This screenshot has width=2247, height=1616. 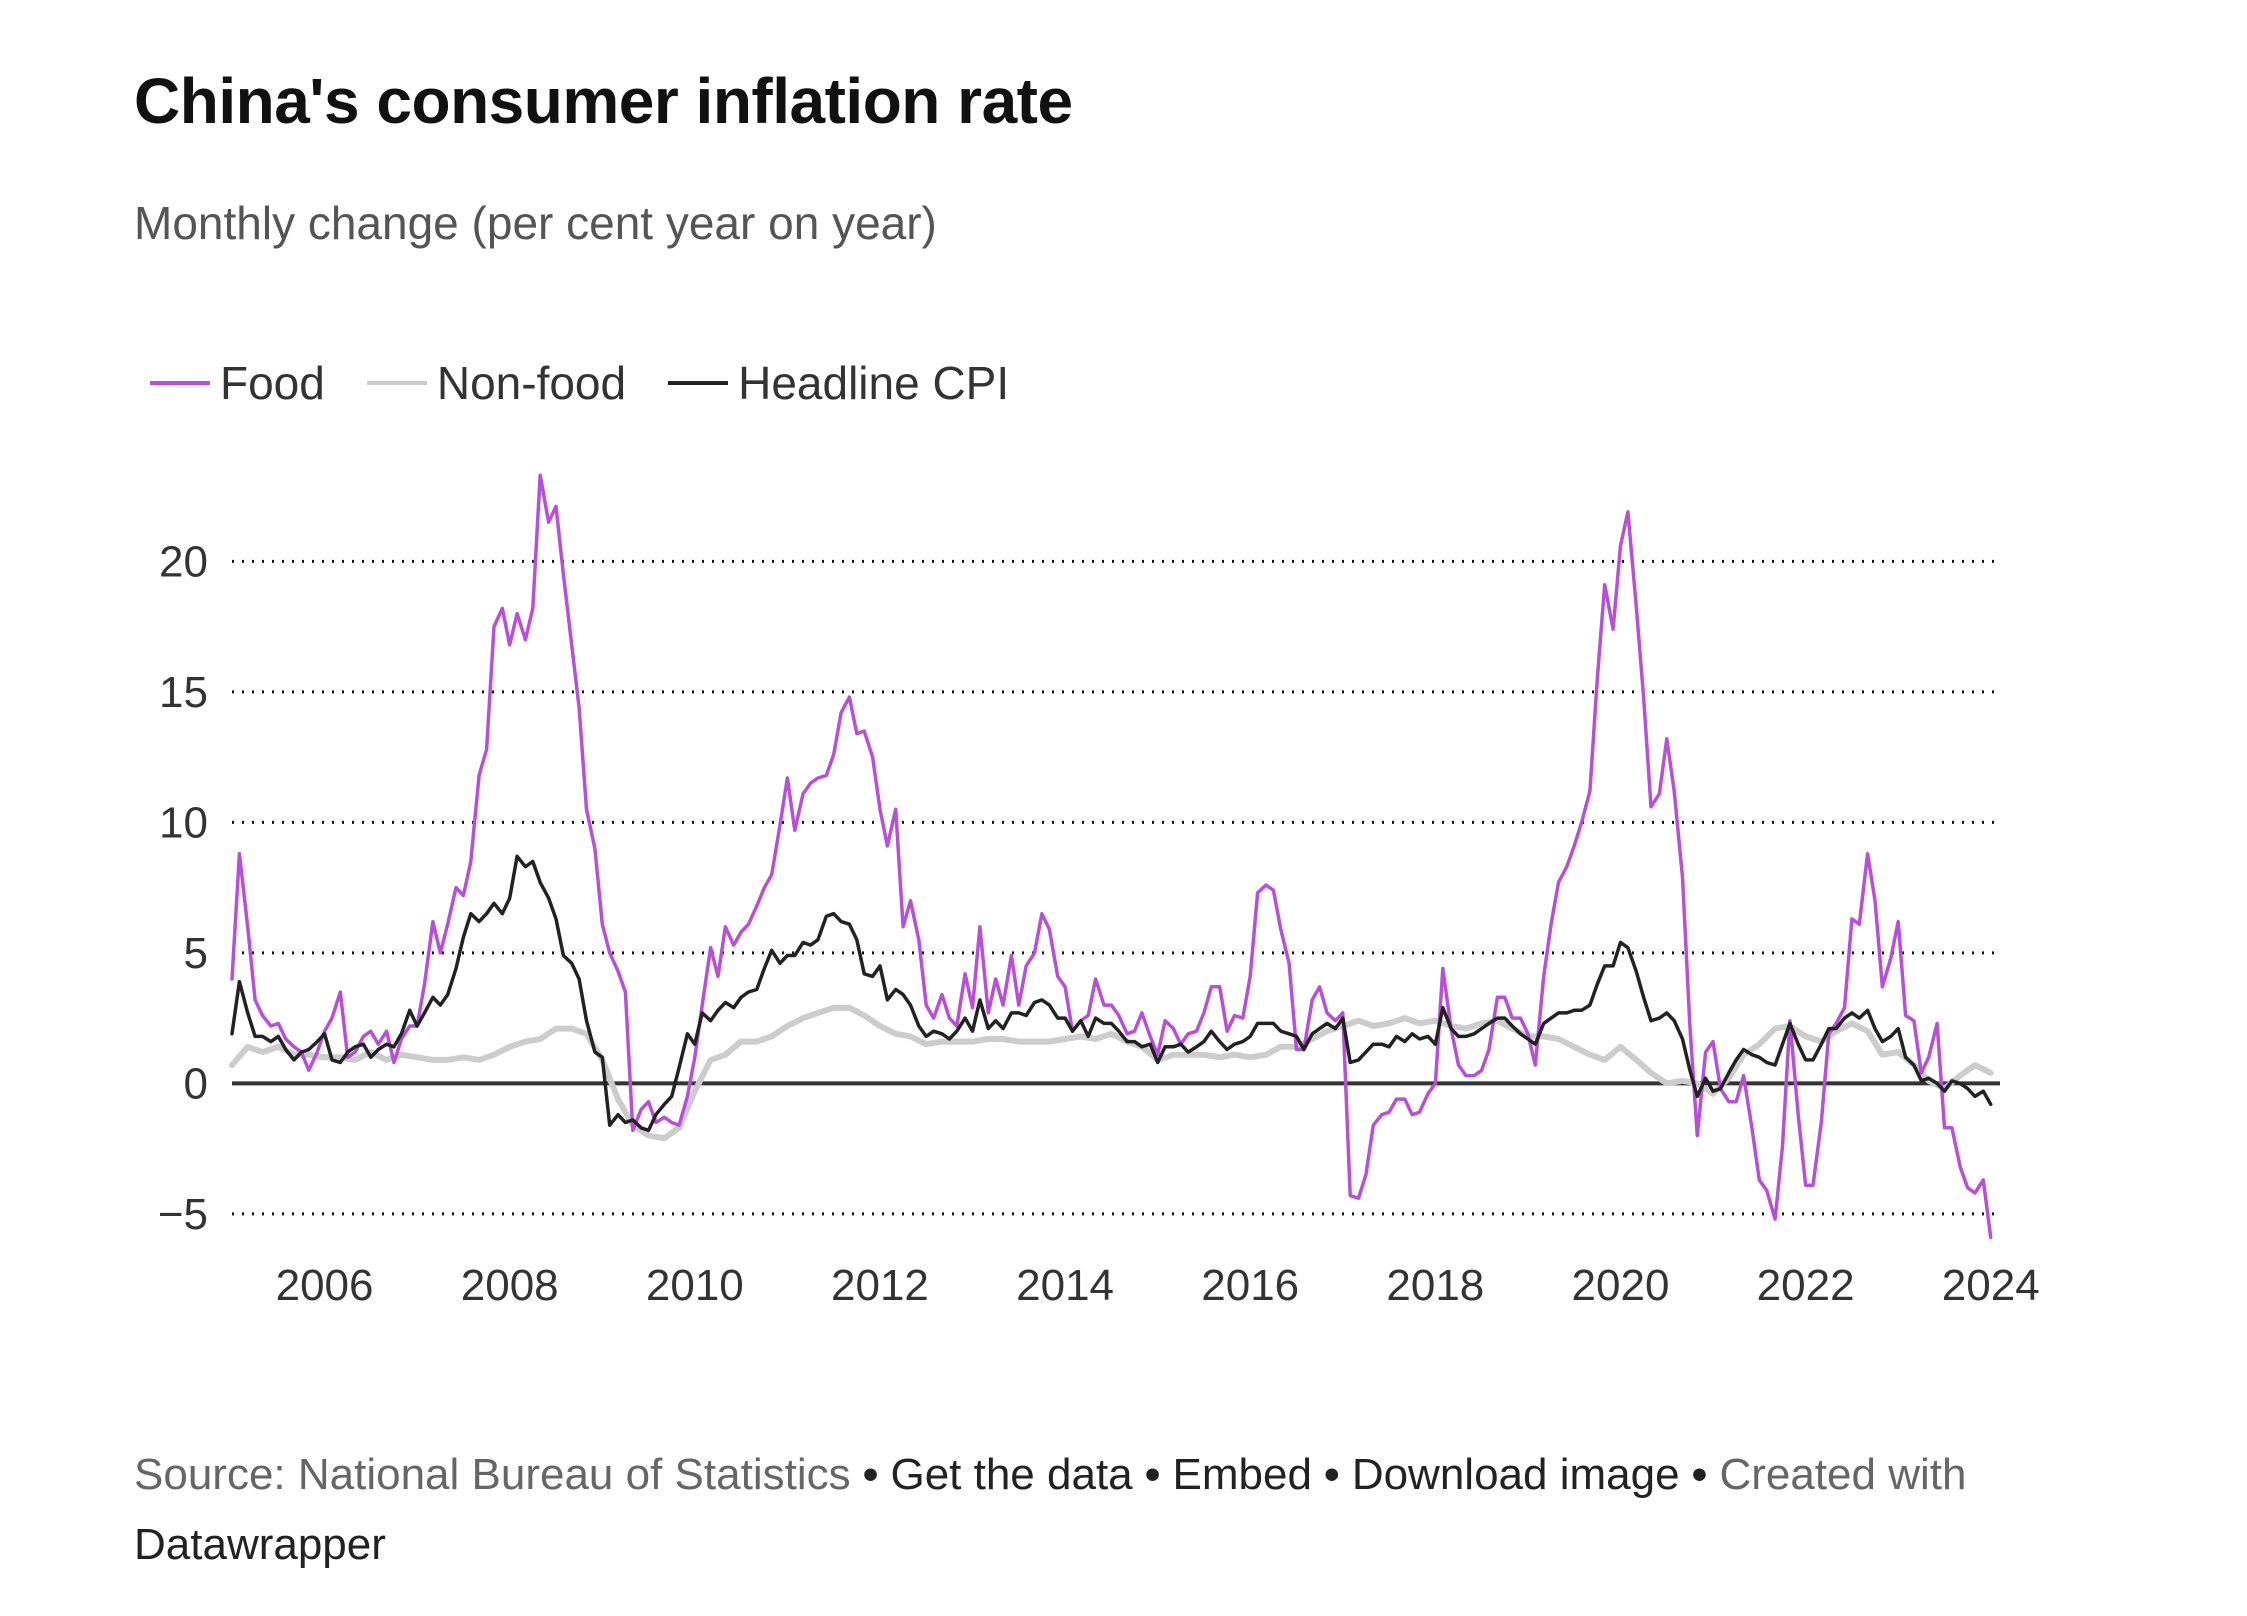 I want to click on y-tick-label: 10, so click(x=183, y=822).